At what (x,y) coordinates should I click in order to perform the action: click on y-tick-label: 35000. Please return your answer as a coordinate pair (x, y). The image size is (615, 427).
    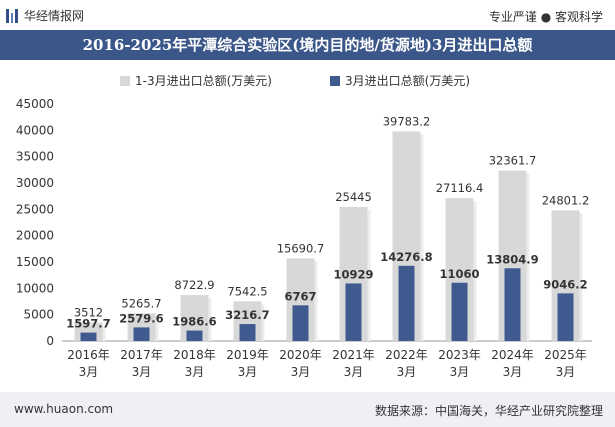
    Looking at the image, I should click on (35, 157).